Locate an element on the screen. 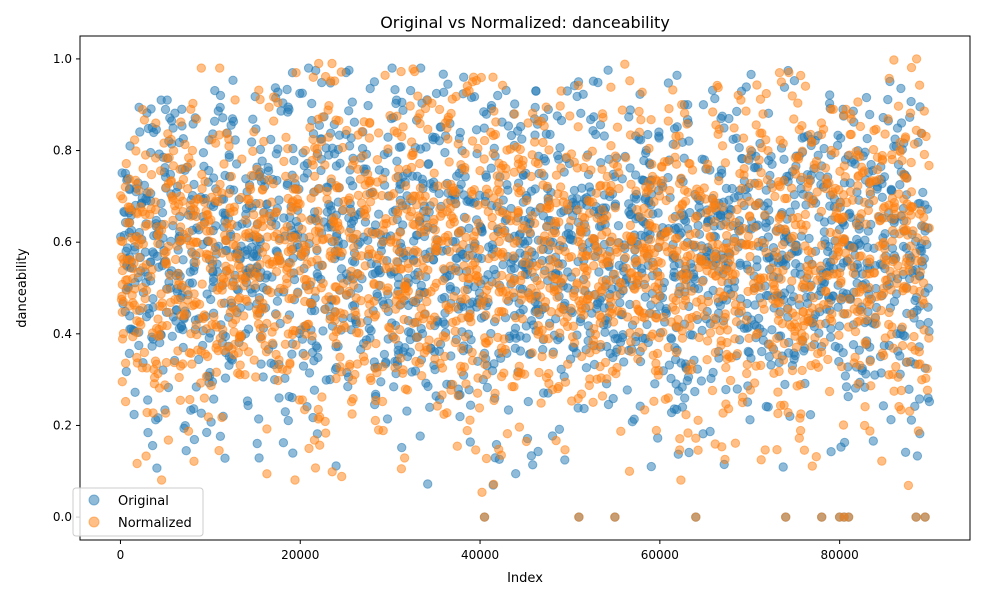 Image resolution: width=1000 pixels, height=604 pixels. chart-title: Original vs Normalized: danceability is located at coordinates (525, 22).